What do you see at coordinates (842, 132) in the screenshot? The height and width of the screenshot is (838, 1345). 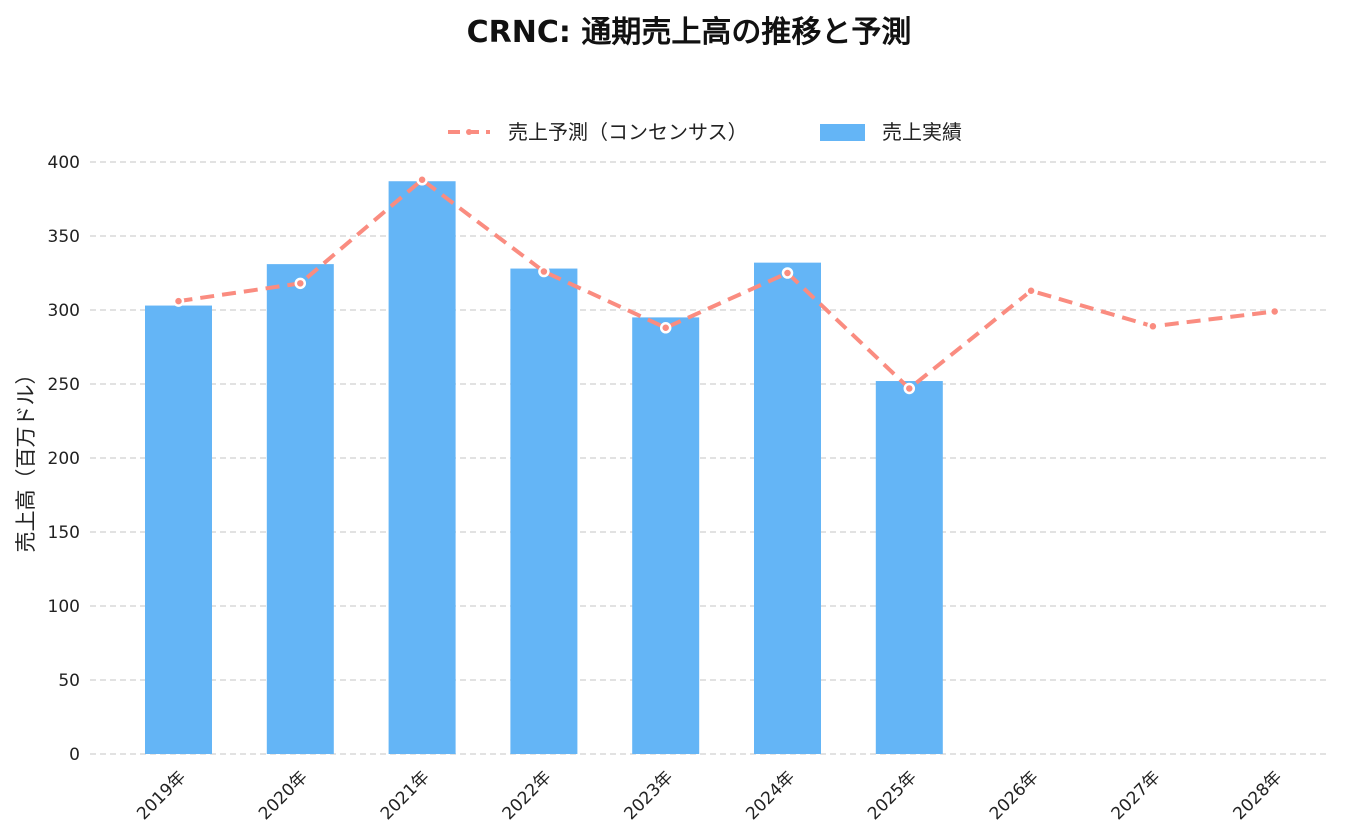 I see `legend-actual-swatch` at bounding box center [842, 132].